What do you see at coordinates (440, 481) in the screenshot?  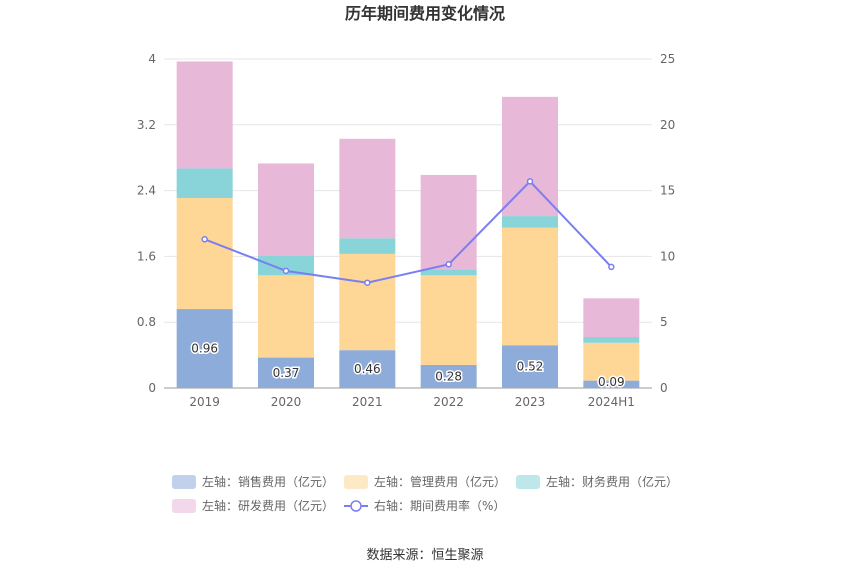 I see `legend-label: 左轴：管理费用（亿元）` at bounding box center [440, 481].